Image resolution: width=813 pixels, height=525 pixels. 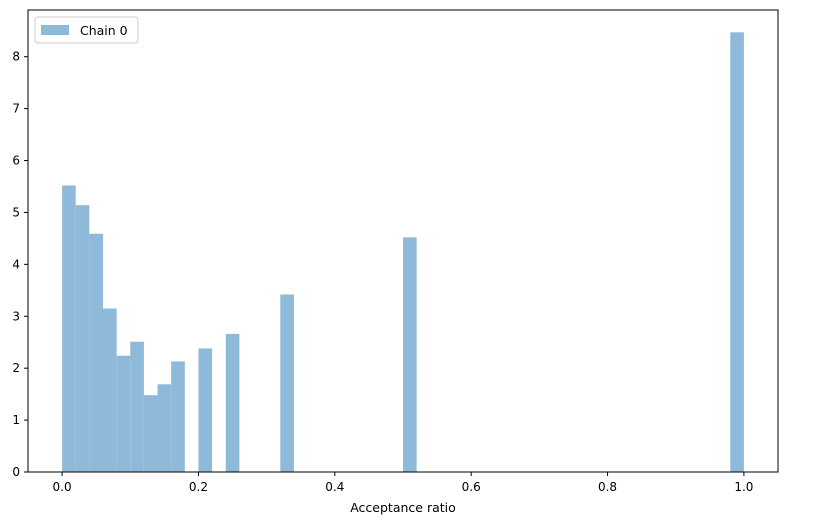 What do you see at coordinates (607, 487) in the screenshot?
I see `x-tick-label: 0.8` at bounding box center [607, 487].